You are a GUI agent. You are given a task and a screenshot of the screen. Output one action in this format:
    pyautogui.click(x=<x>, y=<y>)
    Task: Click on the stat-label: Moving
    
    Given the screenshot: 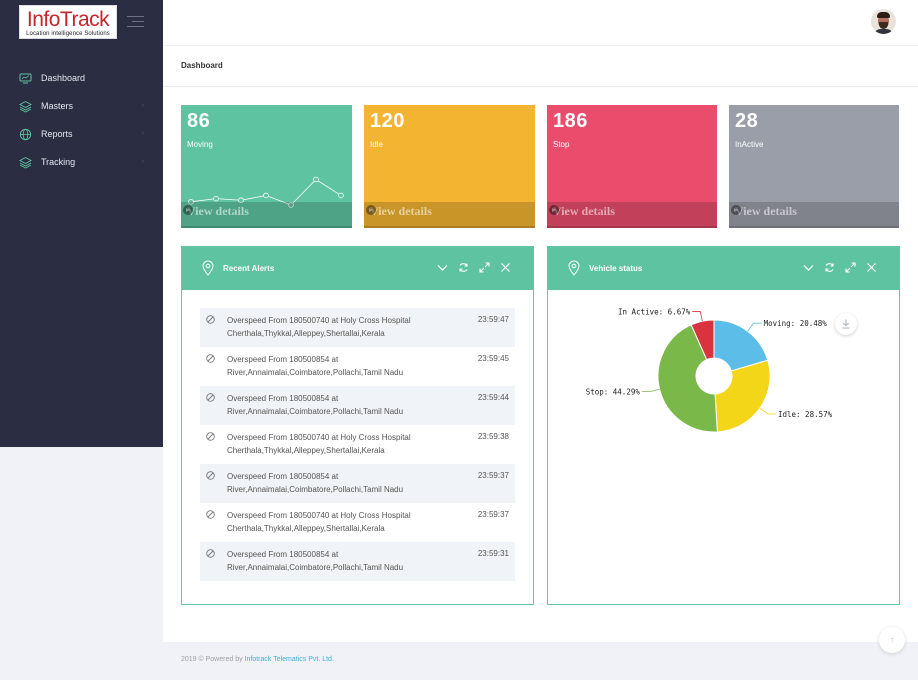 What is the action you would take?
    pyautogui.click(x=200, y=144)
    